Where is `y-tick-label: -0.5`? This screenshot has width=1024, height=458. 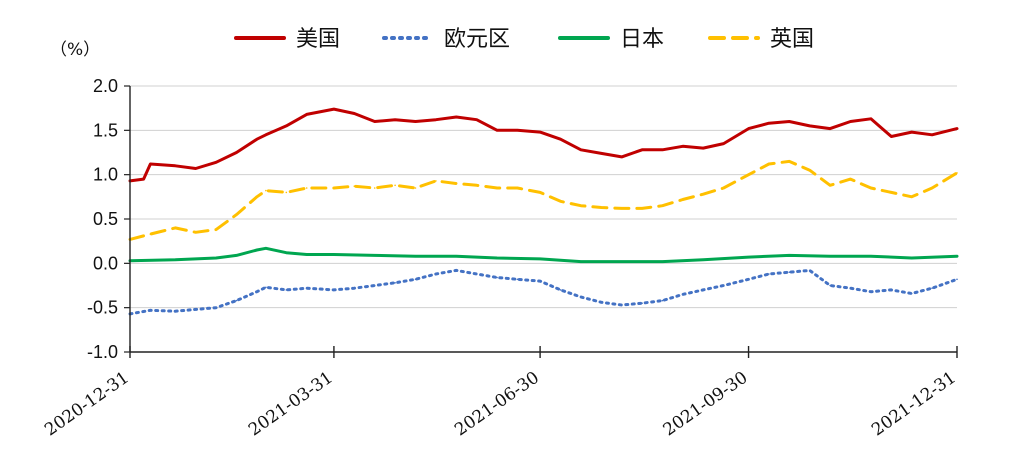
y-tick-label: -0.5 is located at coordinates (102, 308).